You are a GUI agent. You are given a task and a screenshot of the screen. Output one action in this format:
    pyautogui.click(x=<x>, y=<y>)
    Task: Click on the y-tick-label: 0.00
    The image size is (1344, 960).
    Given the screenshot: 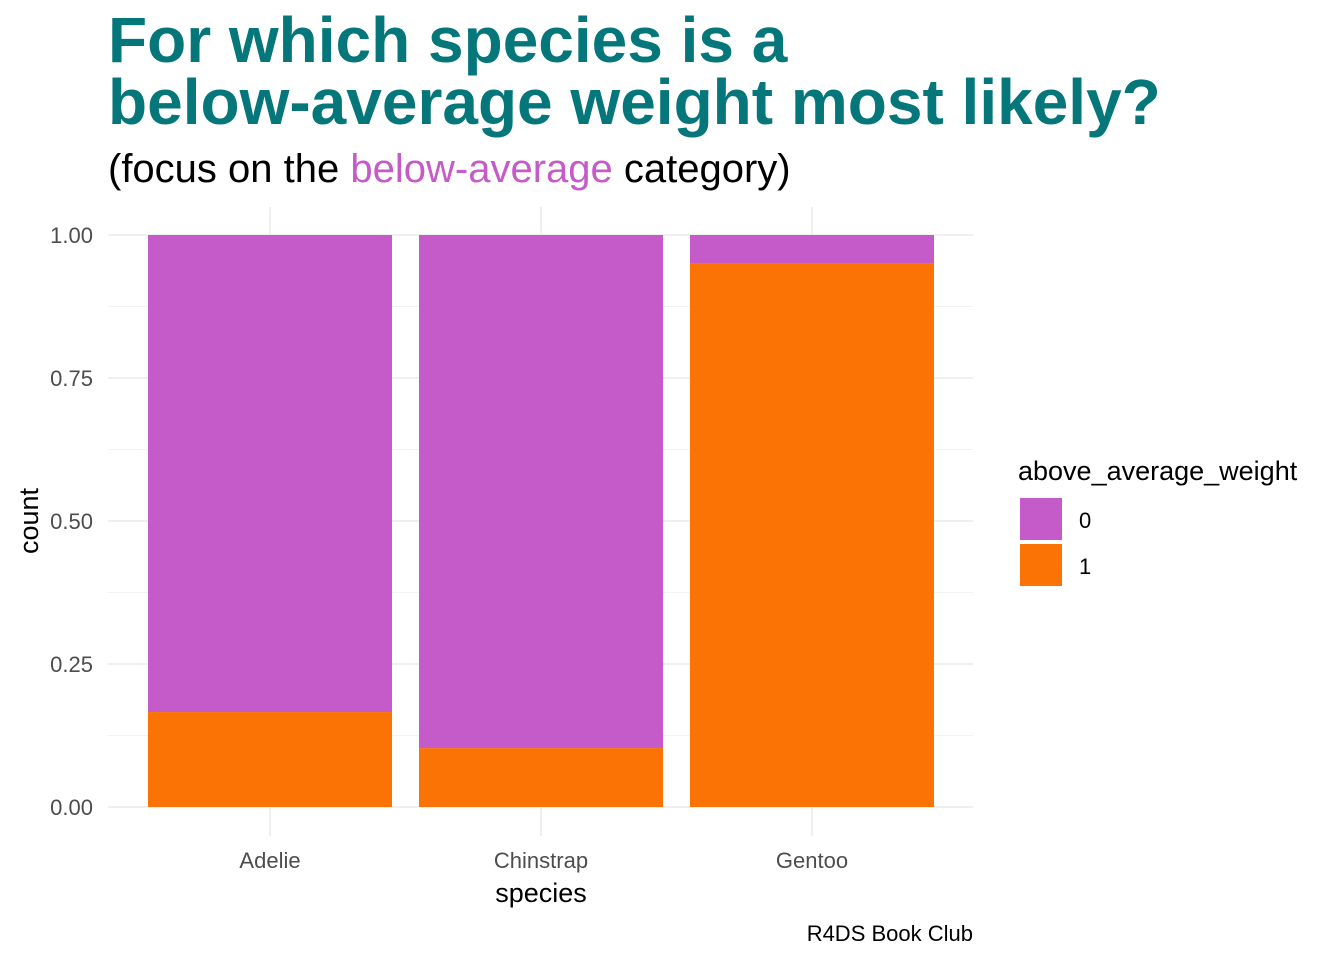 What is the action you would take?
    pyautogui.click(x=71, y=807)
    